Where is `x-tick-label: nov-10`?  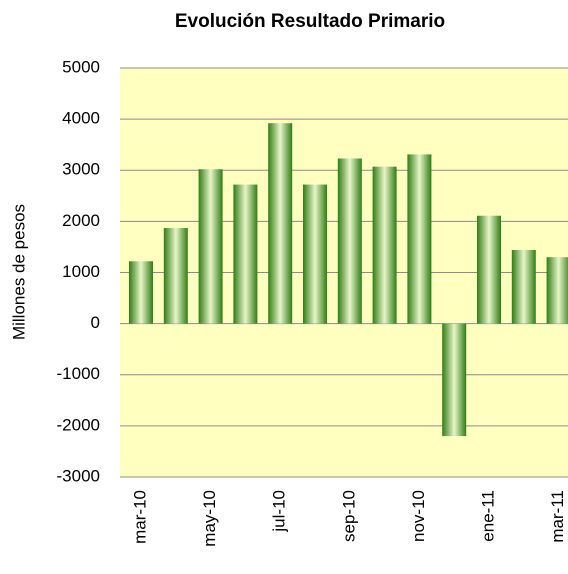
x-tick-label: nov-10 is located at coordinates (418, 516).